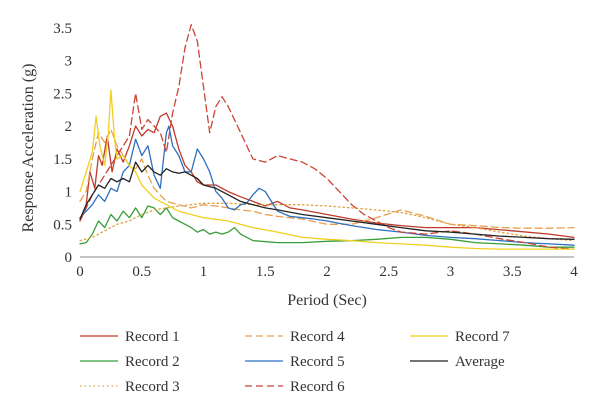  What do you see at coordinates (69, 258) in the screenshot?
I see `y-tick-label: 0` at bounding box center [69, 258].